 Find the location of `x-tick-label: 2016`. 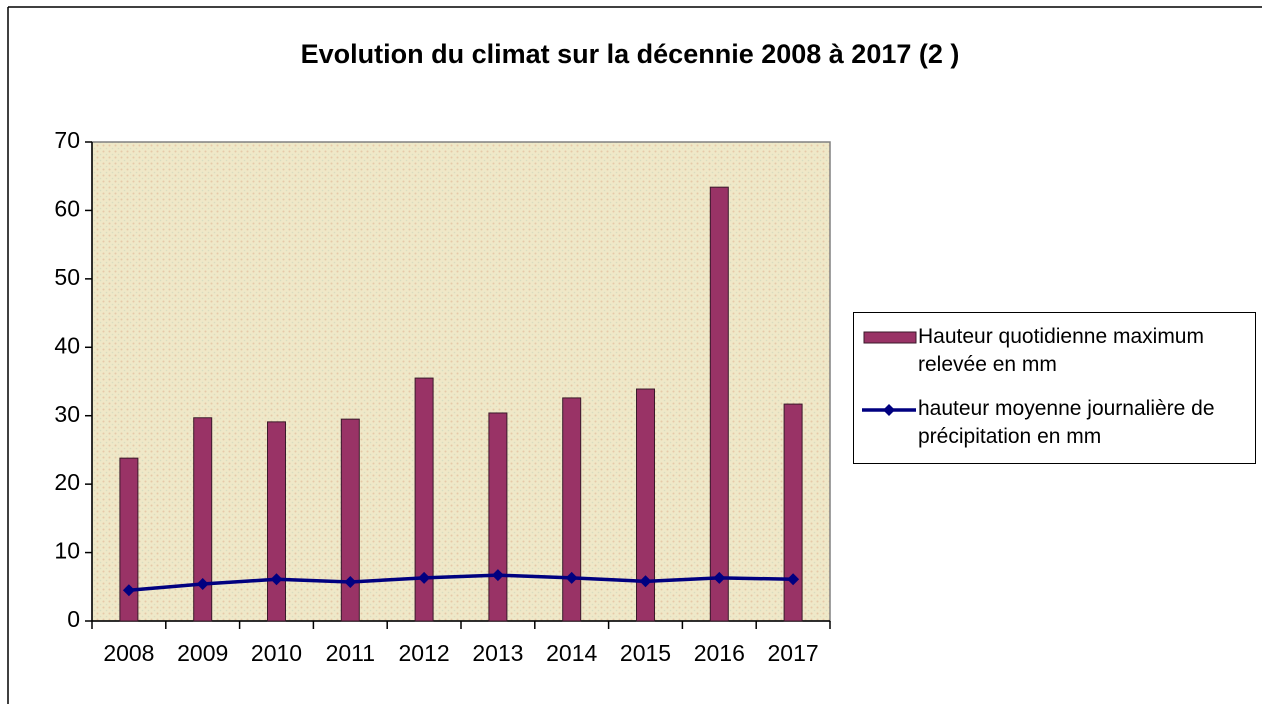

x-tick-label: 2016 is located at coordinates (719, 653).